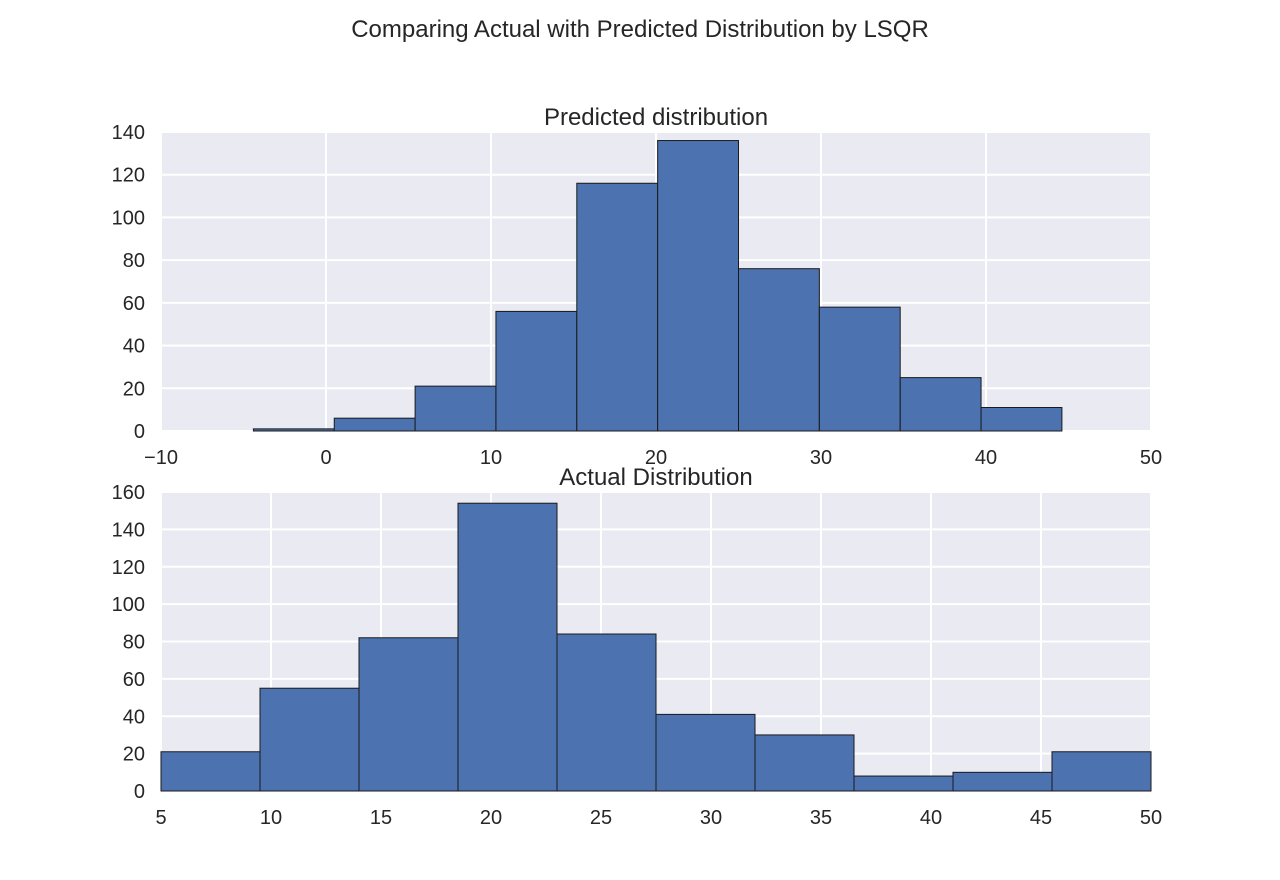 This screenshot has height=880, width=1280. Describe the element at coordinates (134, 347) in the screenshot. I see `predicted-y-tick-label: 40` at that location.